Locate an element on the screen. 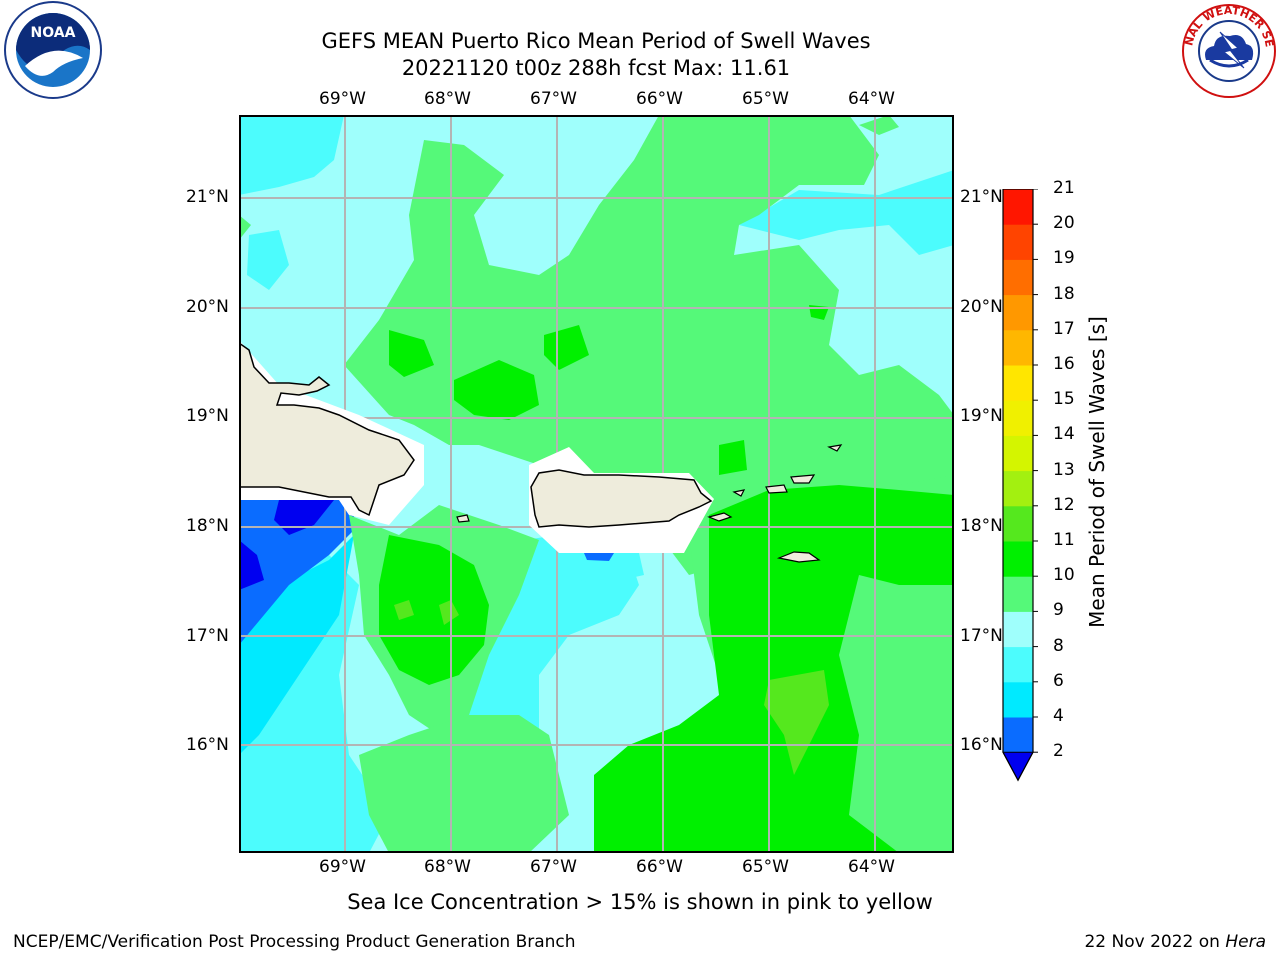 The width and height of the screenshot is (1280, 960). colorbar-tick-label-21: 21 is located at coordinates (1064, 188).